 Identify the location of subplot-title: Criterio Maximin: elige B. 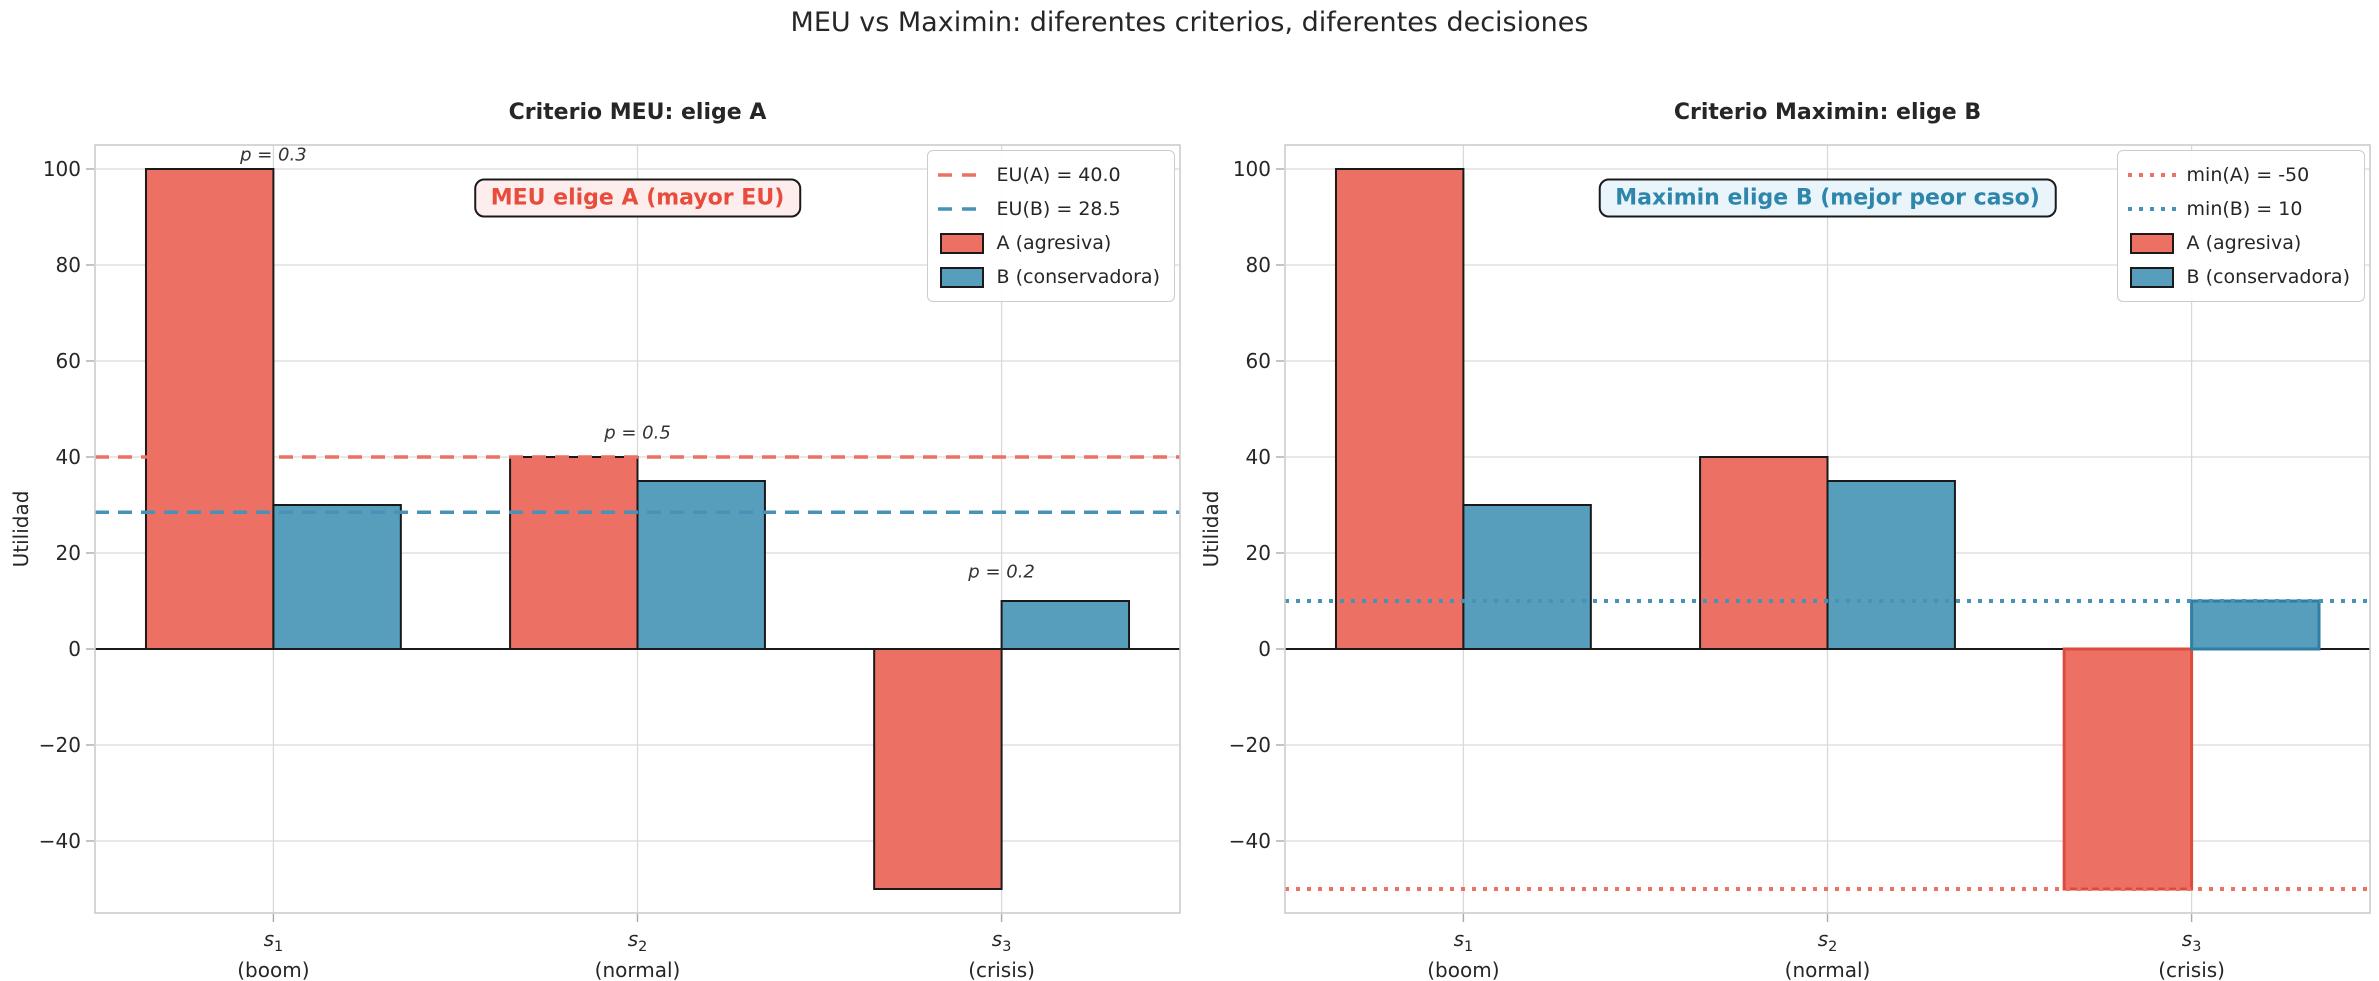
(1827, 112).